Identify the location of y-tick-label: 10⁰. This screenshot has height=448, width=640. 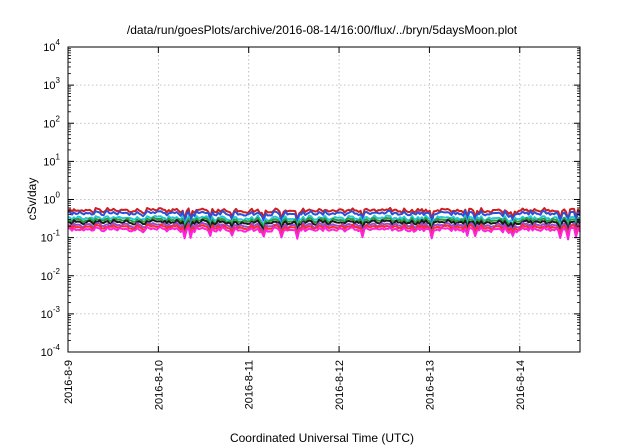
(51, 199).